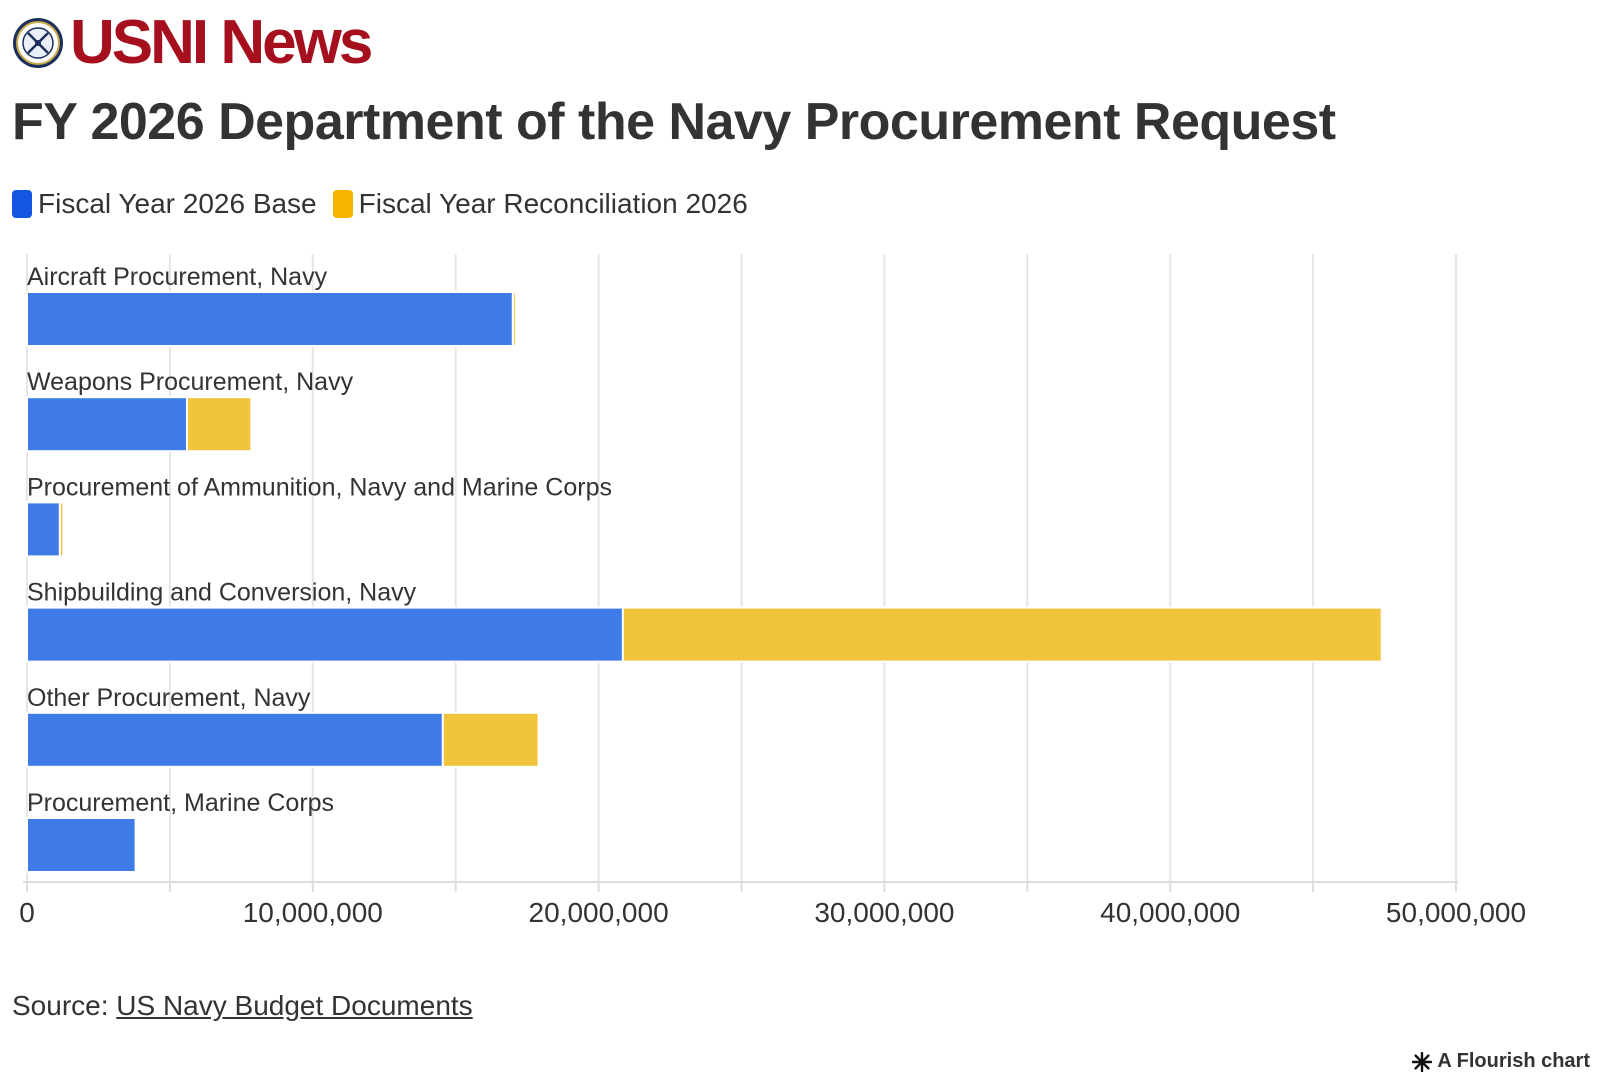 This screenshot has height=1074, width=1608. I want to click on legend-swatch-base, so click(22, 204).